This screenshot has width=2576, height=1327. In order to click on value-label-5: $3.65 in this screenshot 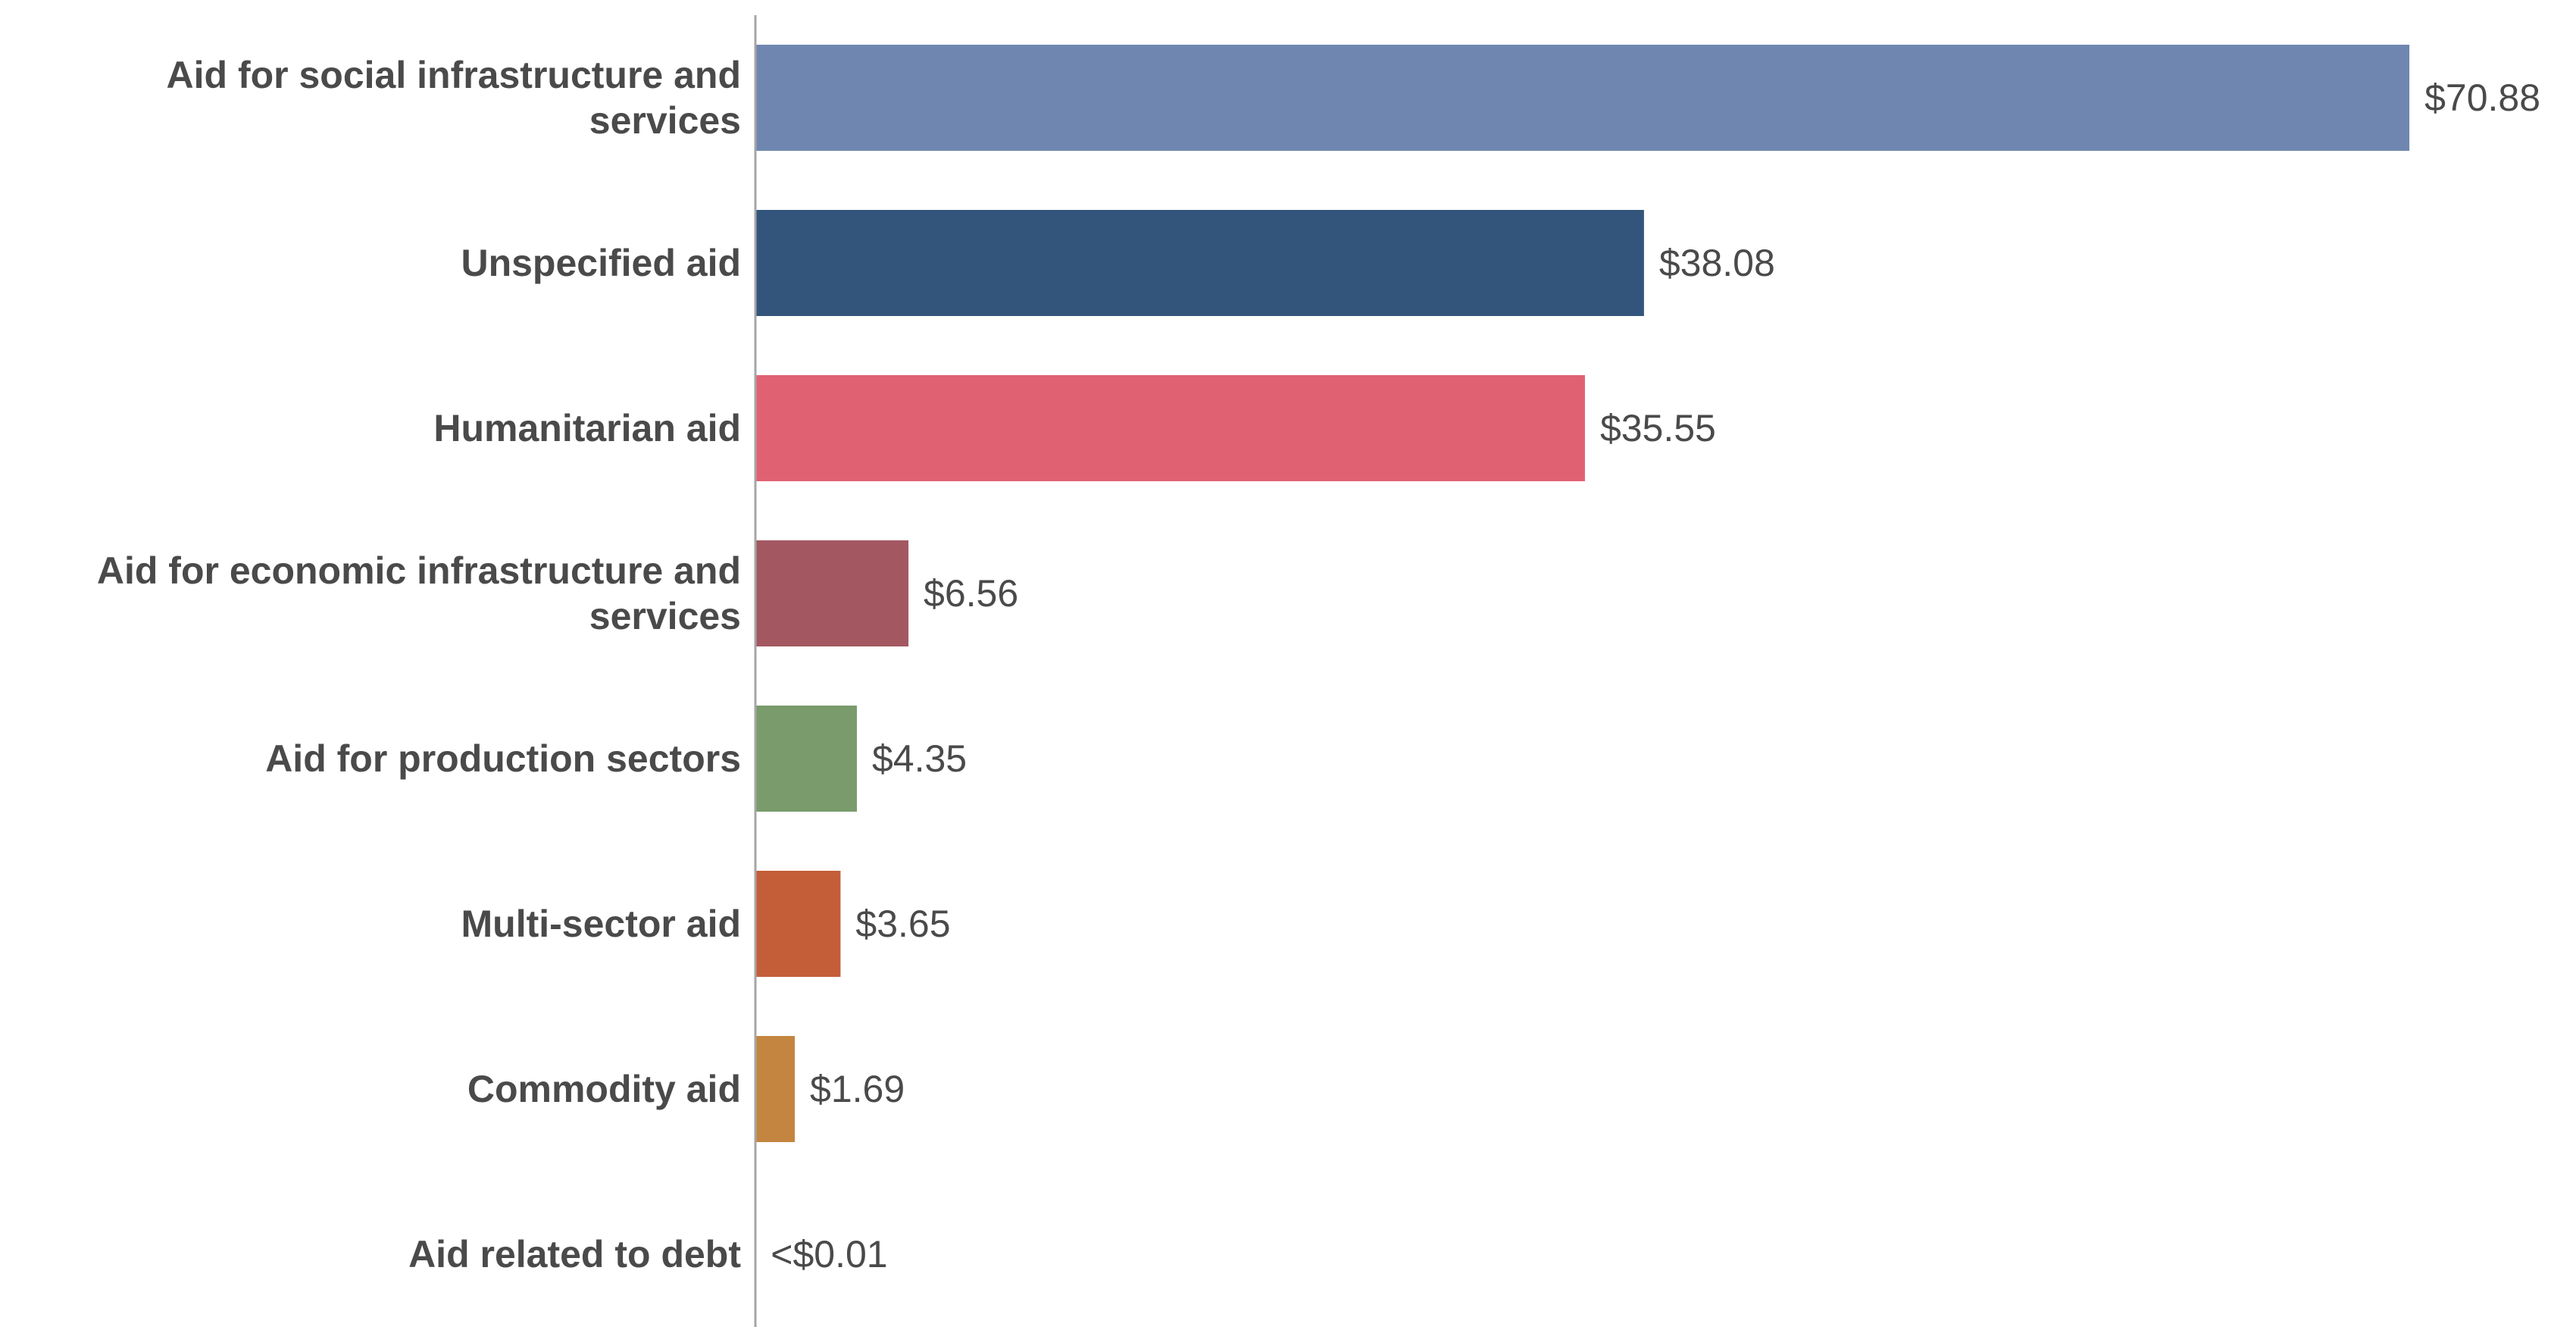, I will do `click(902, 924)`.